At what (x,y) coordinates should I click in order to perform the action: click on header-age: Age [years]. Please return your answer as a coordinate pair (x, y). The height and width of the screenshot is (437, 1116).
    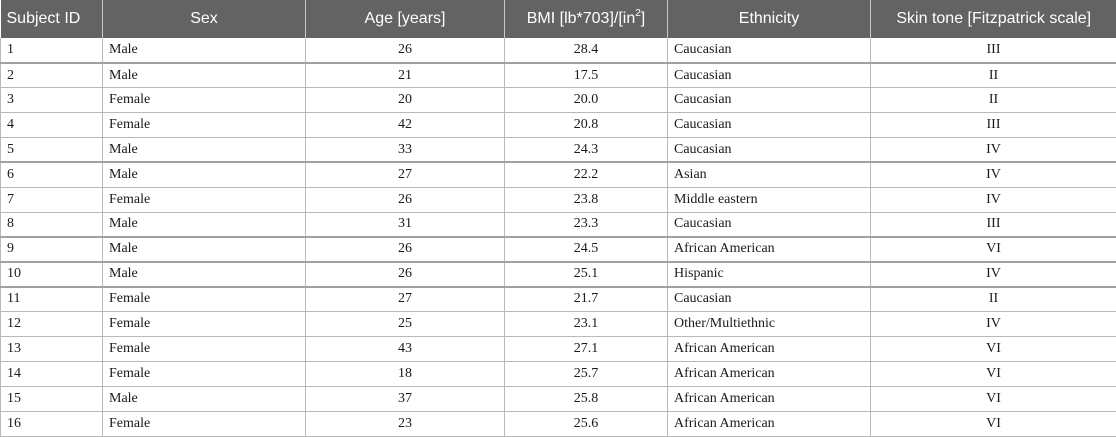
    Looking at the image, I should click on (405, 19).